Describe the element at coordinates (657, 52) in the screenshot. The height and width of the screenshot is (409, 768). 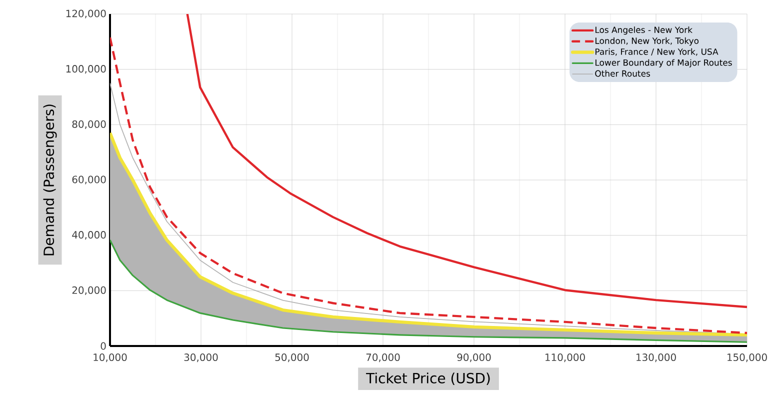
I see `legend-label: Paris, France / New York, USA` at that location.